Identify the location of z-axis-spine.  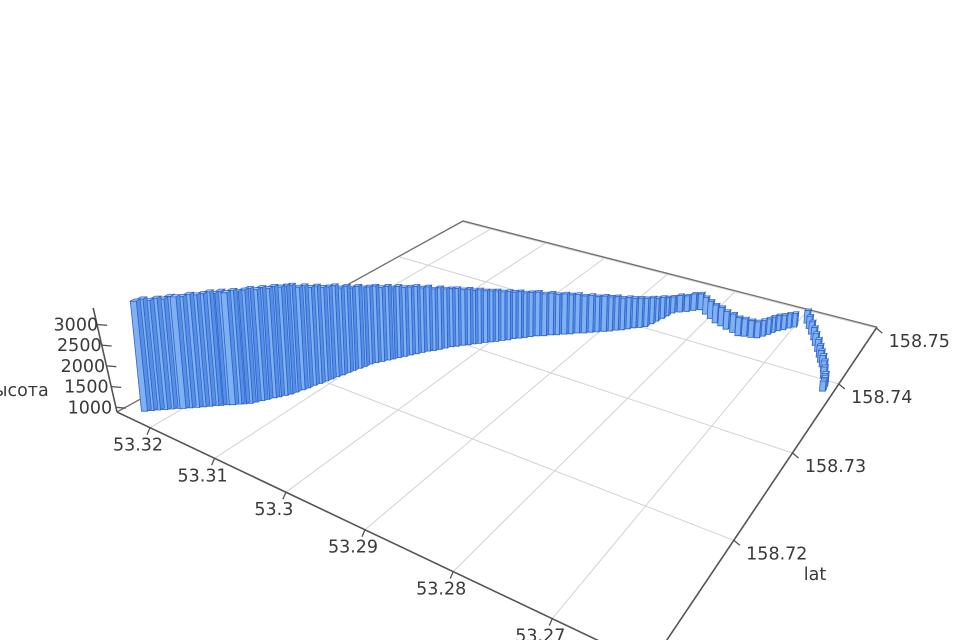
(105, 360).